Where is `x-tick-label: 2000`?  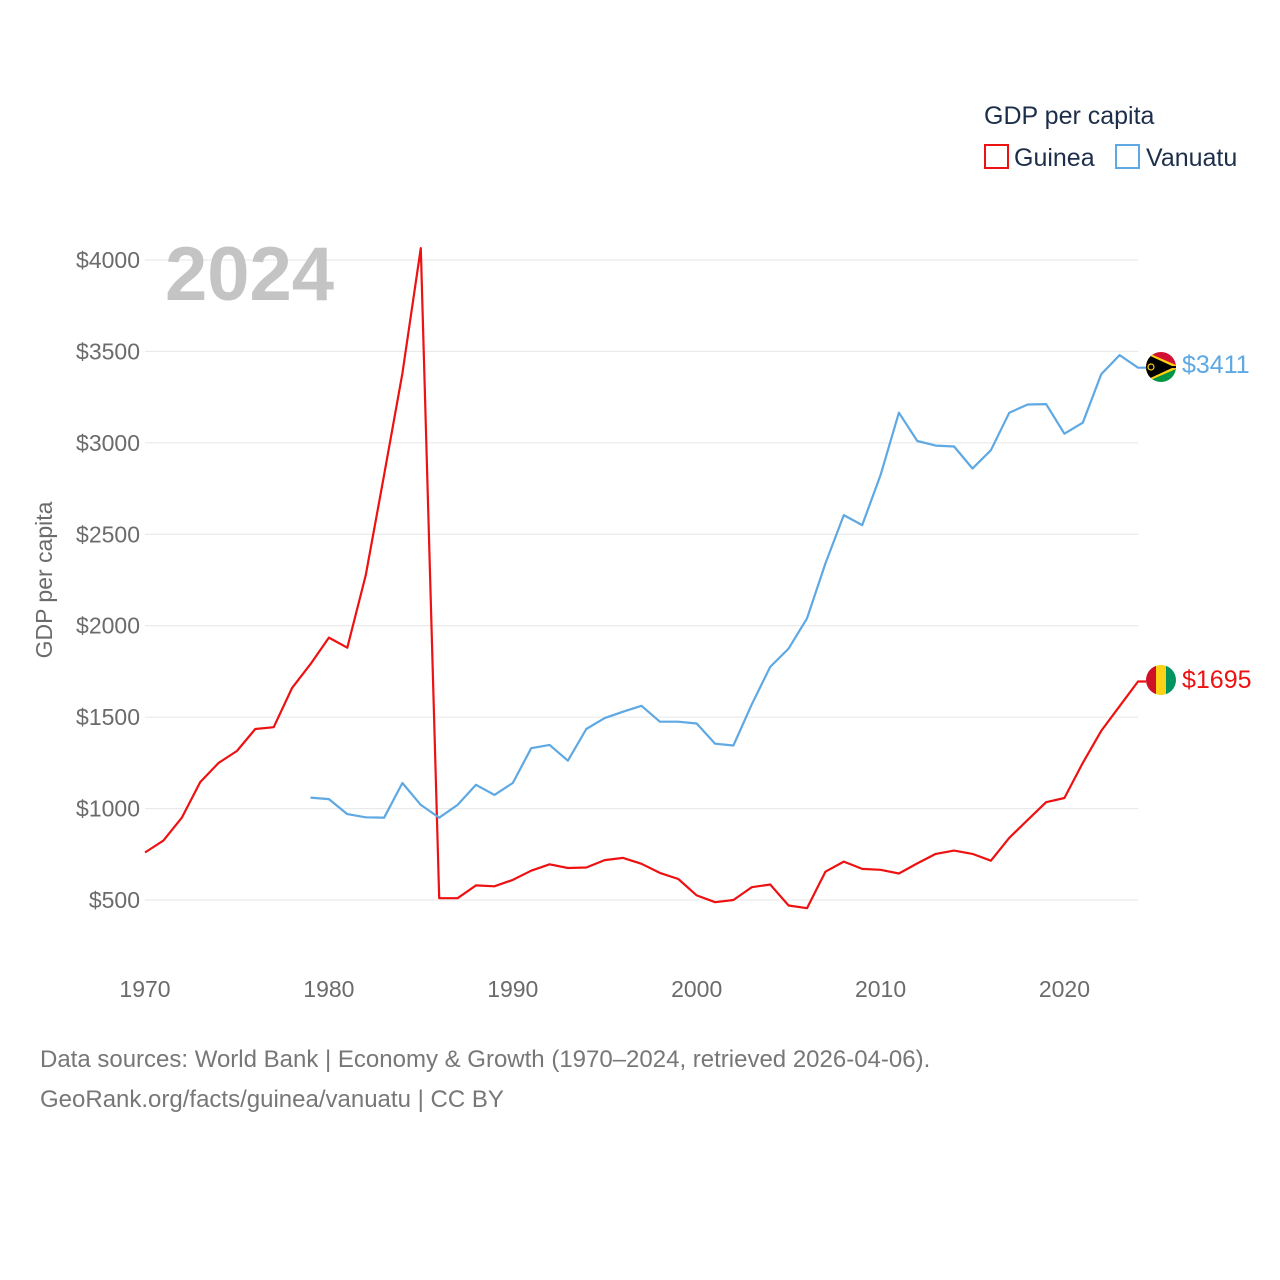
x-tick-label: 2000 is located at coordinates (696, 989).